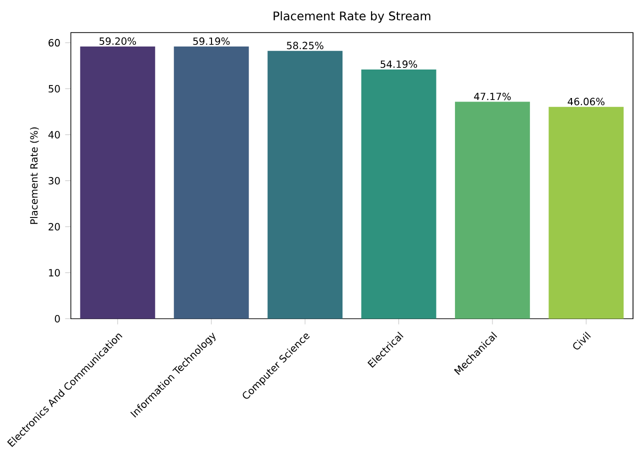  I want to click on y-tick-label: 20, so click(54, 226).